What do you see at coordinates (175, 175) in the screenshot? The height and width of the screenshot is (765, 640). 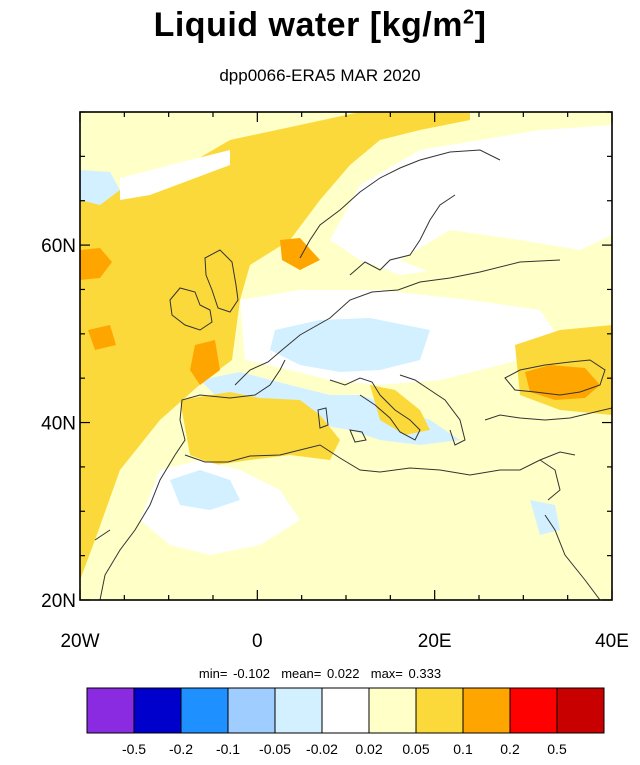 I see `field-arctic-white` at bounding box center [175, 175].